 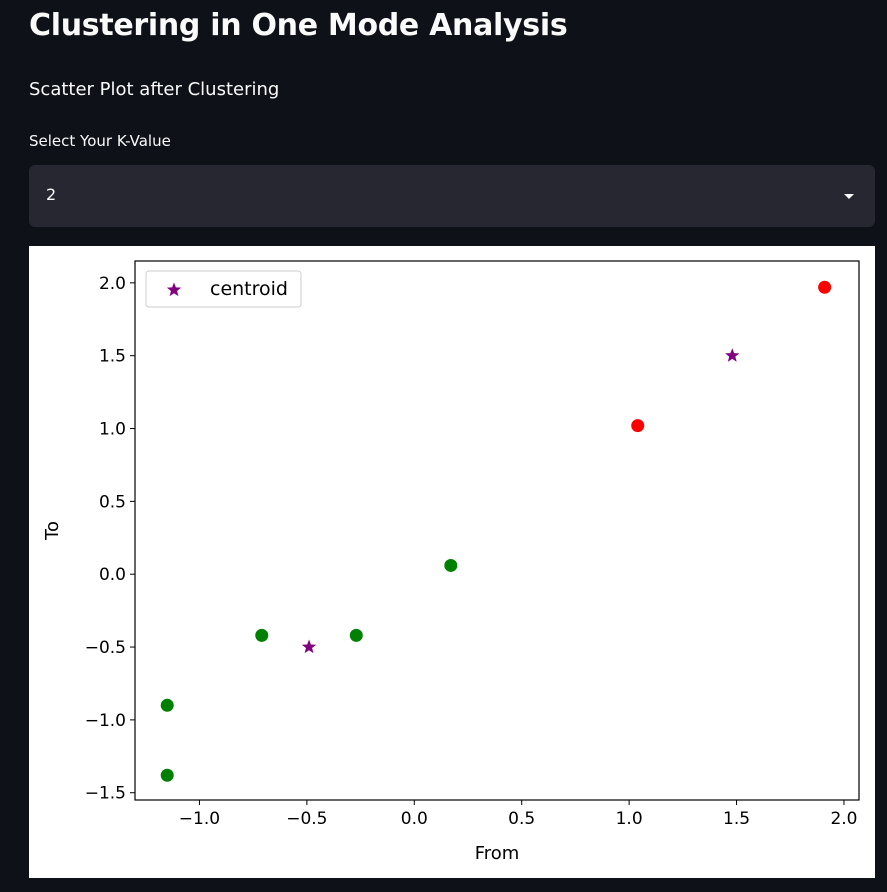 What do you see at coordinates (629, 819) in the screenshot?
I see `x-tick-label: 1.0` at bounding box center [629, 819].